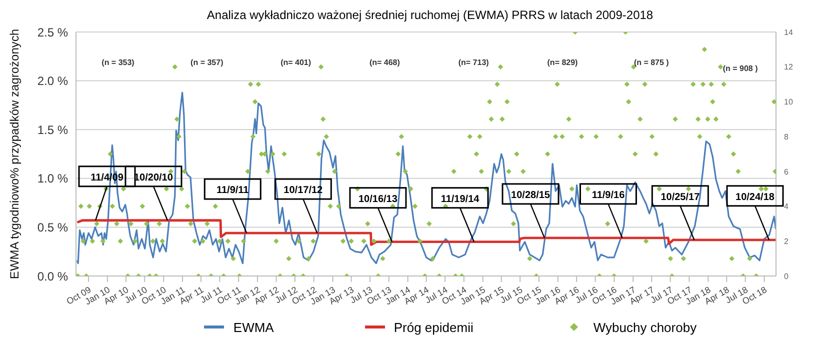  Describe the element at coordinates (562, 62) in the screenshot. I see `annotation: (n= 829)` at that location.